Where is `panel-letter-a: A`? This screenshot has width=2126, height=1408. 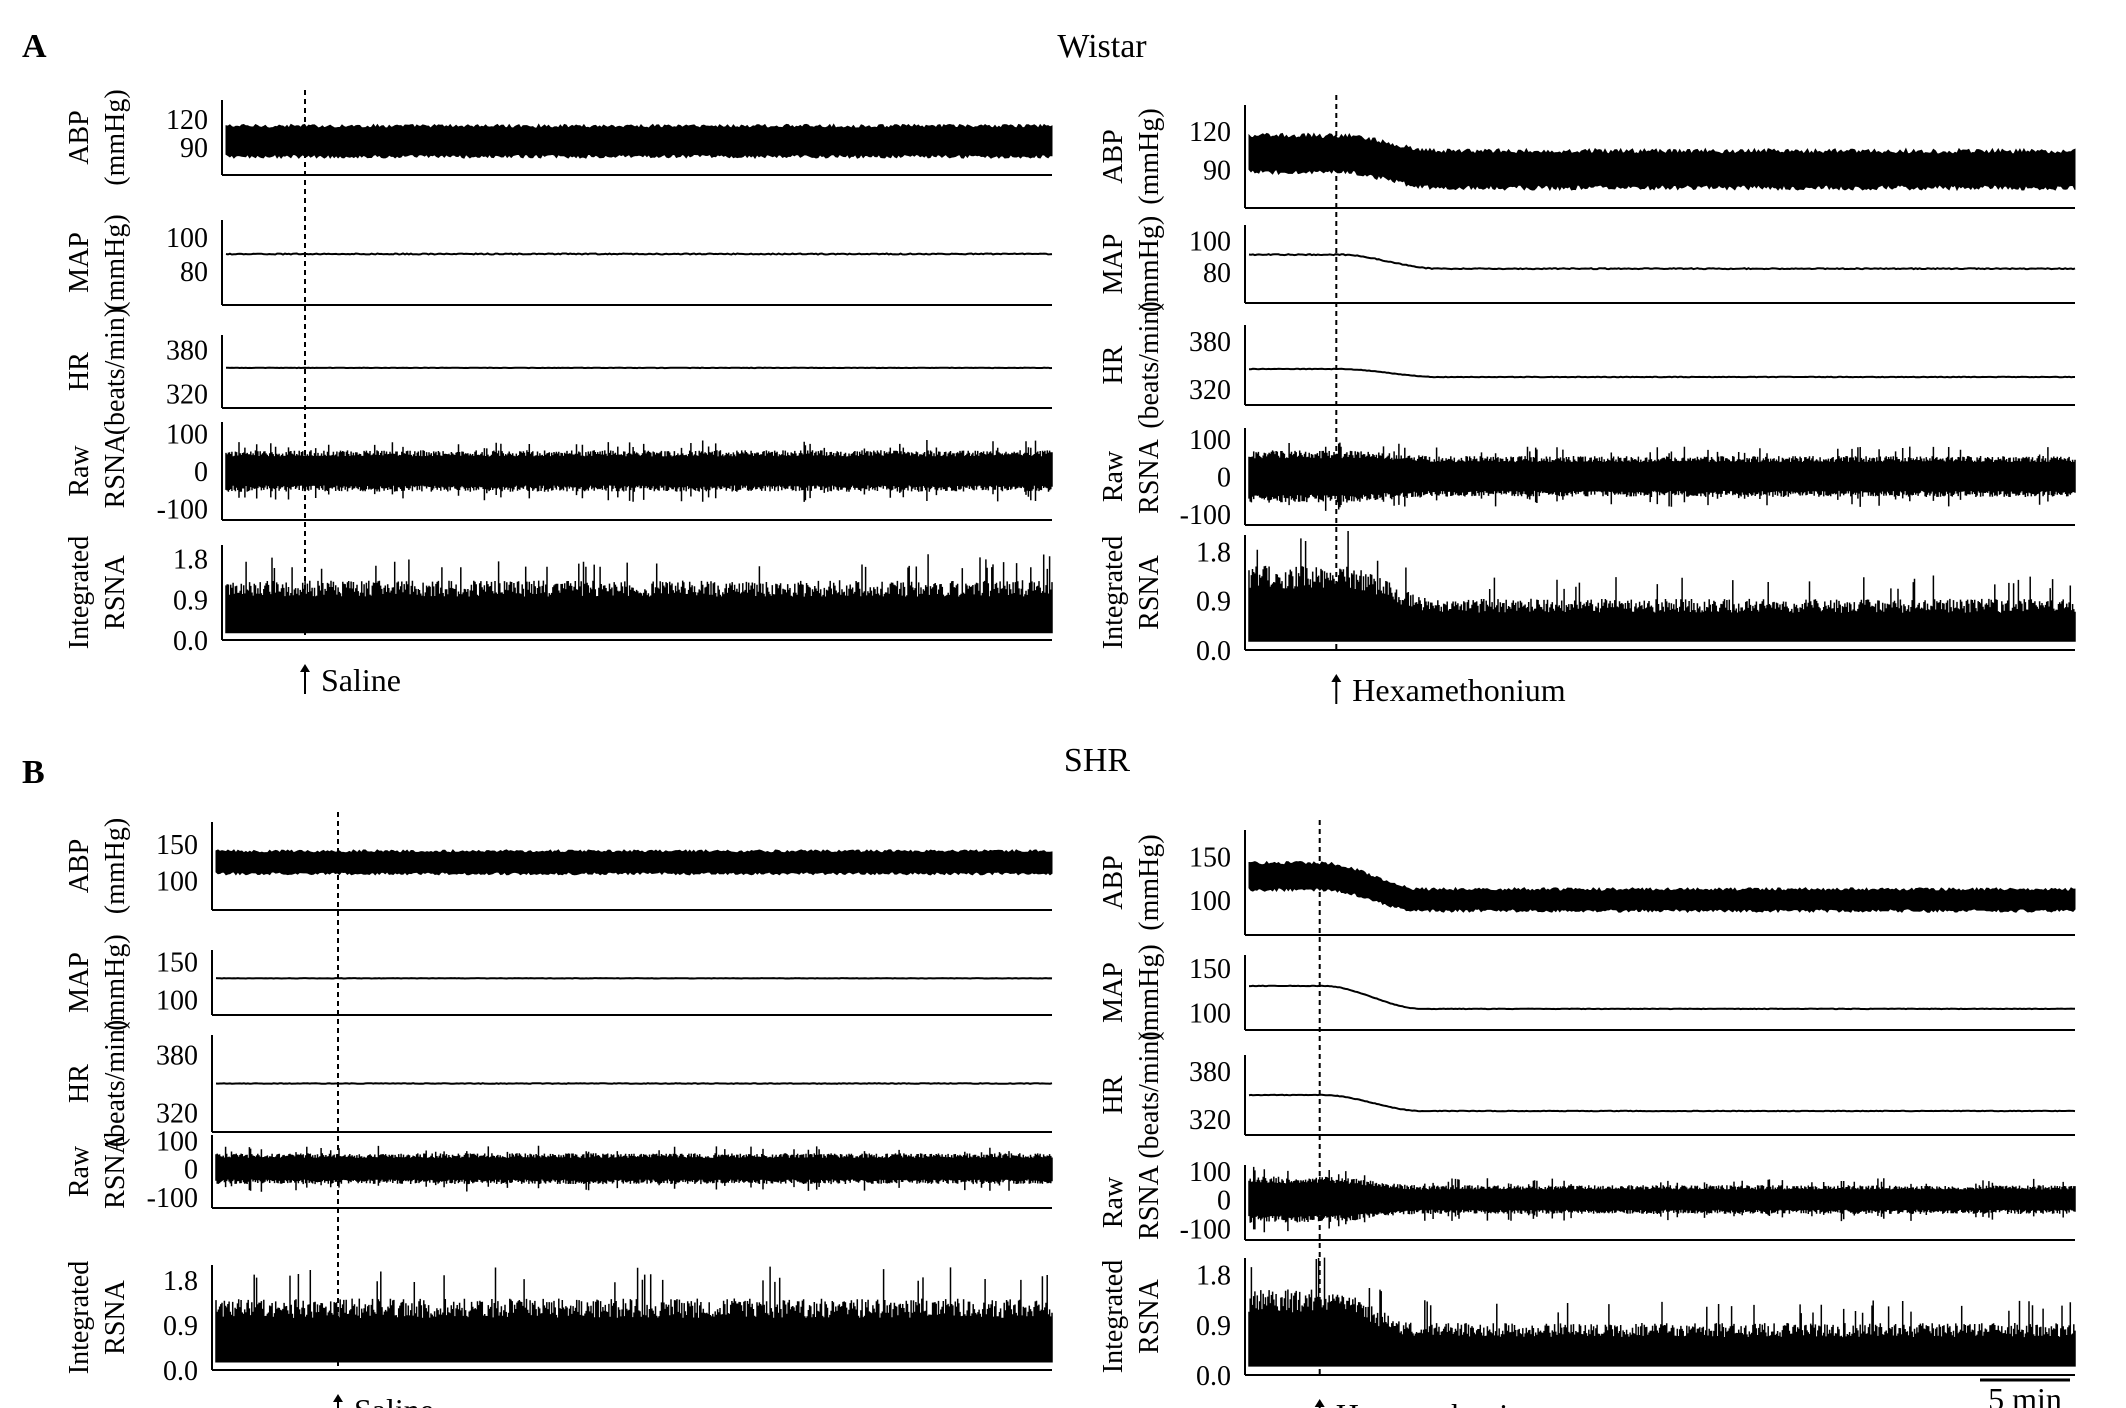 panel-letter-a: A is located at coordinates (34, 46).